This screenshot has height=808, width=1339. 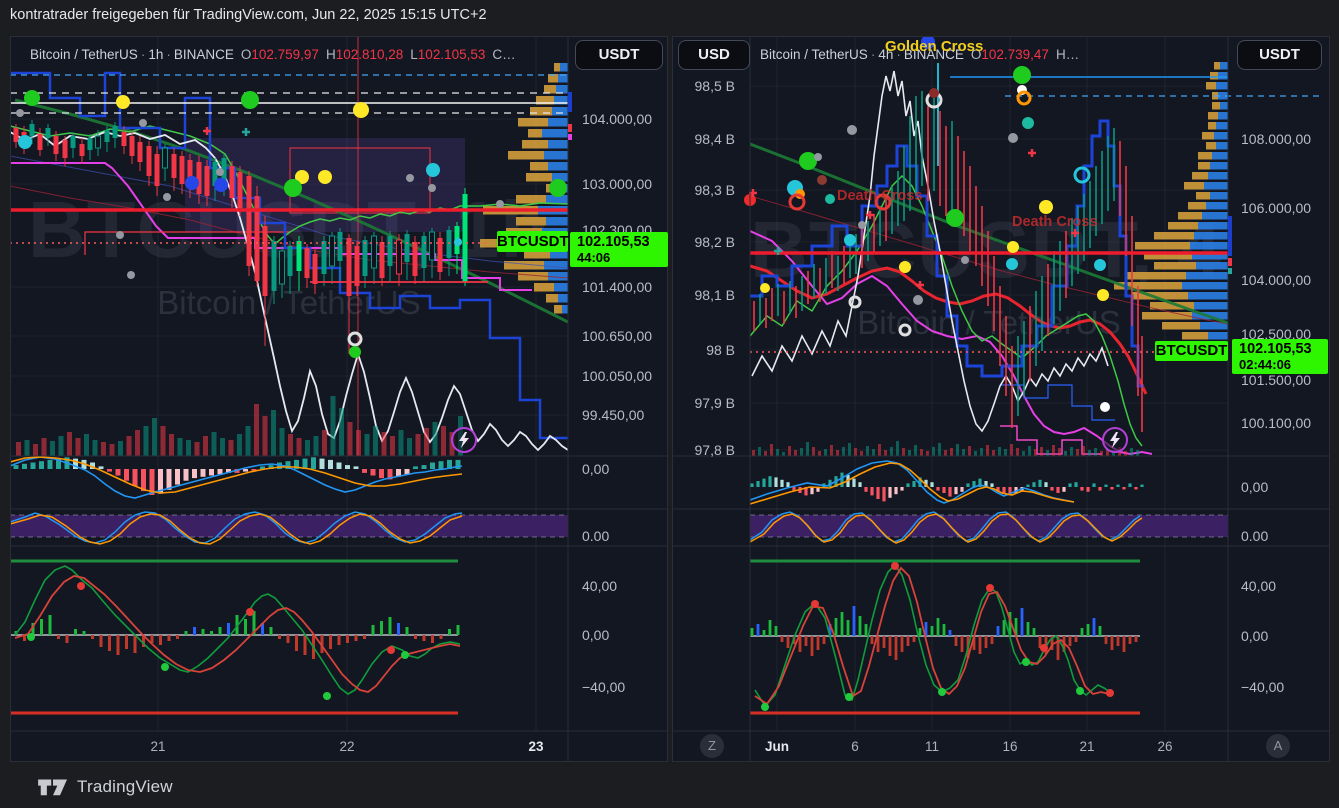 I want to click on currency-toggle-usd: USD, so click(x=714, y=55).